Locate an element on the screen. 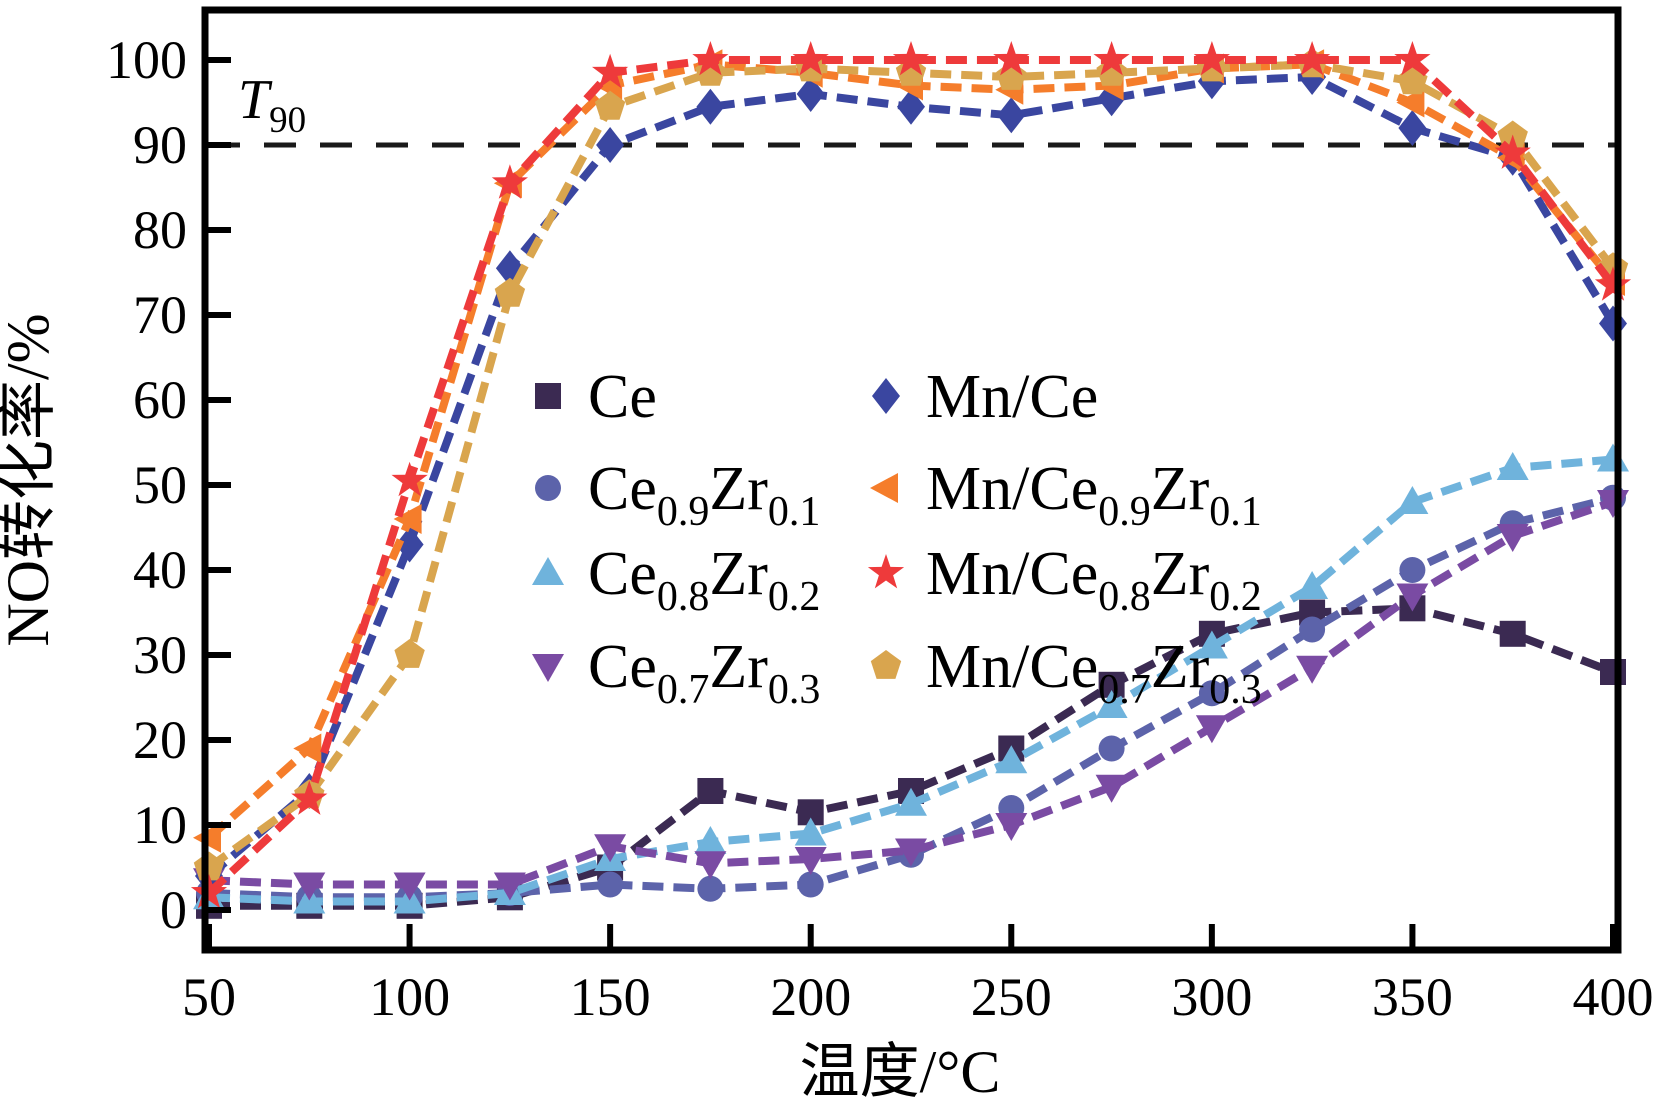 The image size is (1675, 1115). x-tick-label: 100 is located at coordinates (409, 997).